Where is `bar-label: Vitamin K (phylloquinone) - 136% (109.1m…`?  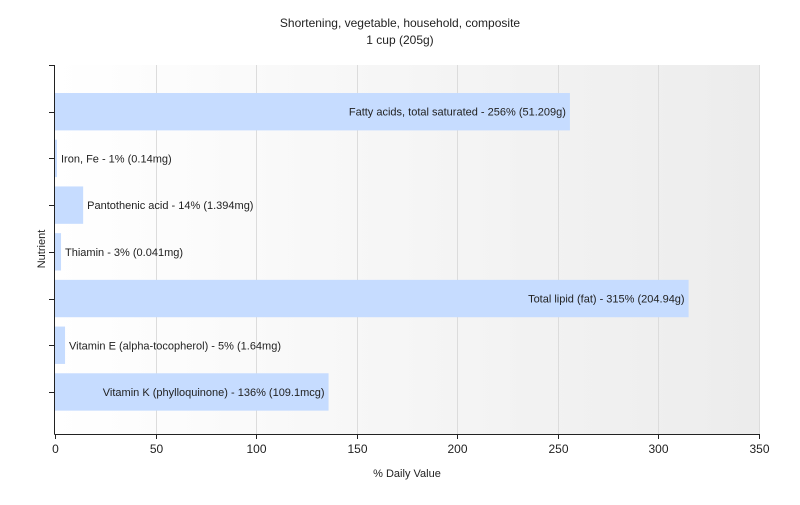 bar-label: Vitamin K (phylloquinone) - 136% (109.1m… is located at coordinates (214, 393).